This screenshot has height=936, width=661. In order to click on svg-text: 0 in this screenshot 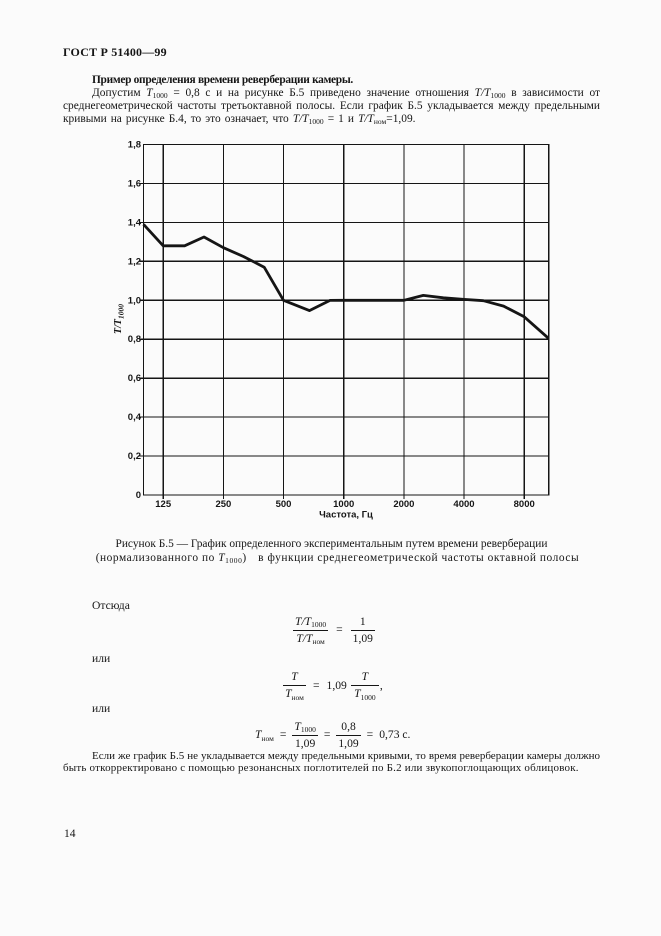, I will do `click(138, 495)`.